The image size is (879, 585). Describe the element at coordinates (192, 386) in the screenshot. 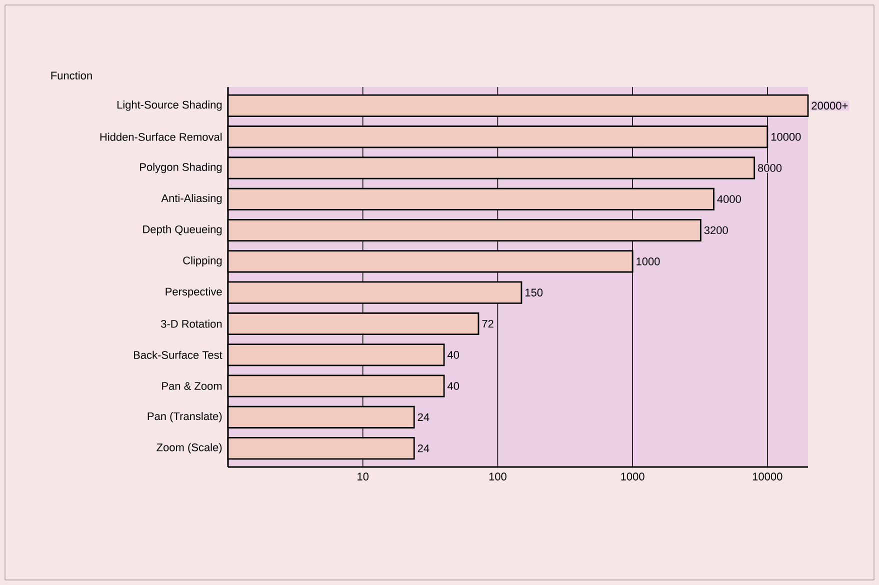

I see `y-tick-label: Pan & Zoom` at that location.